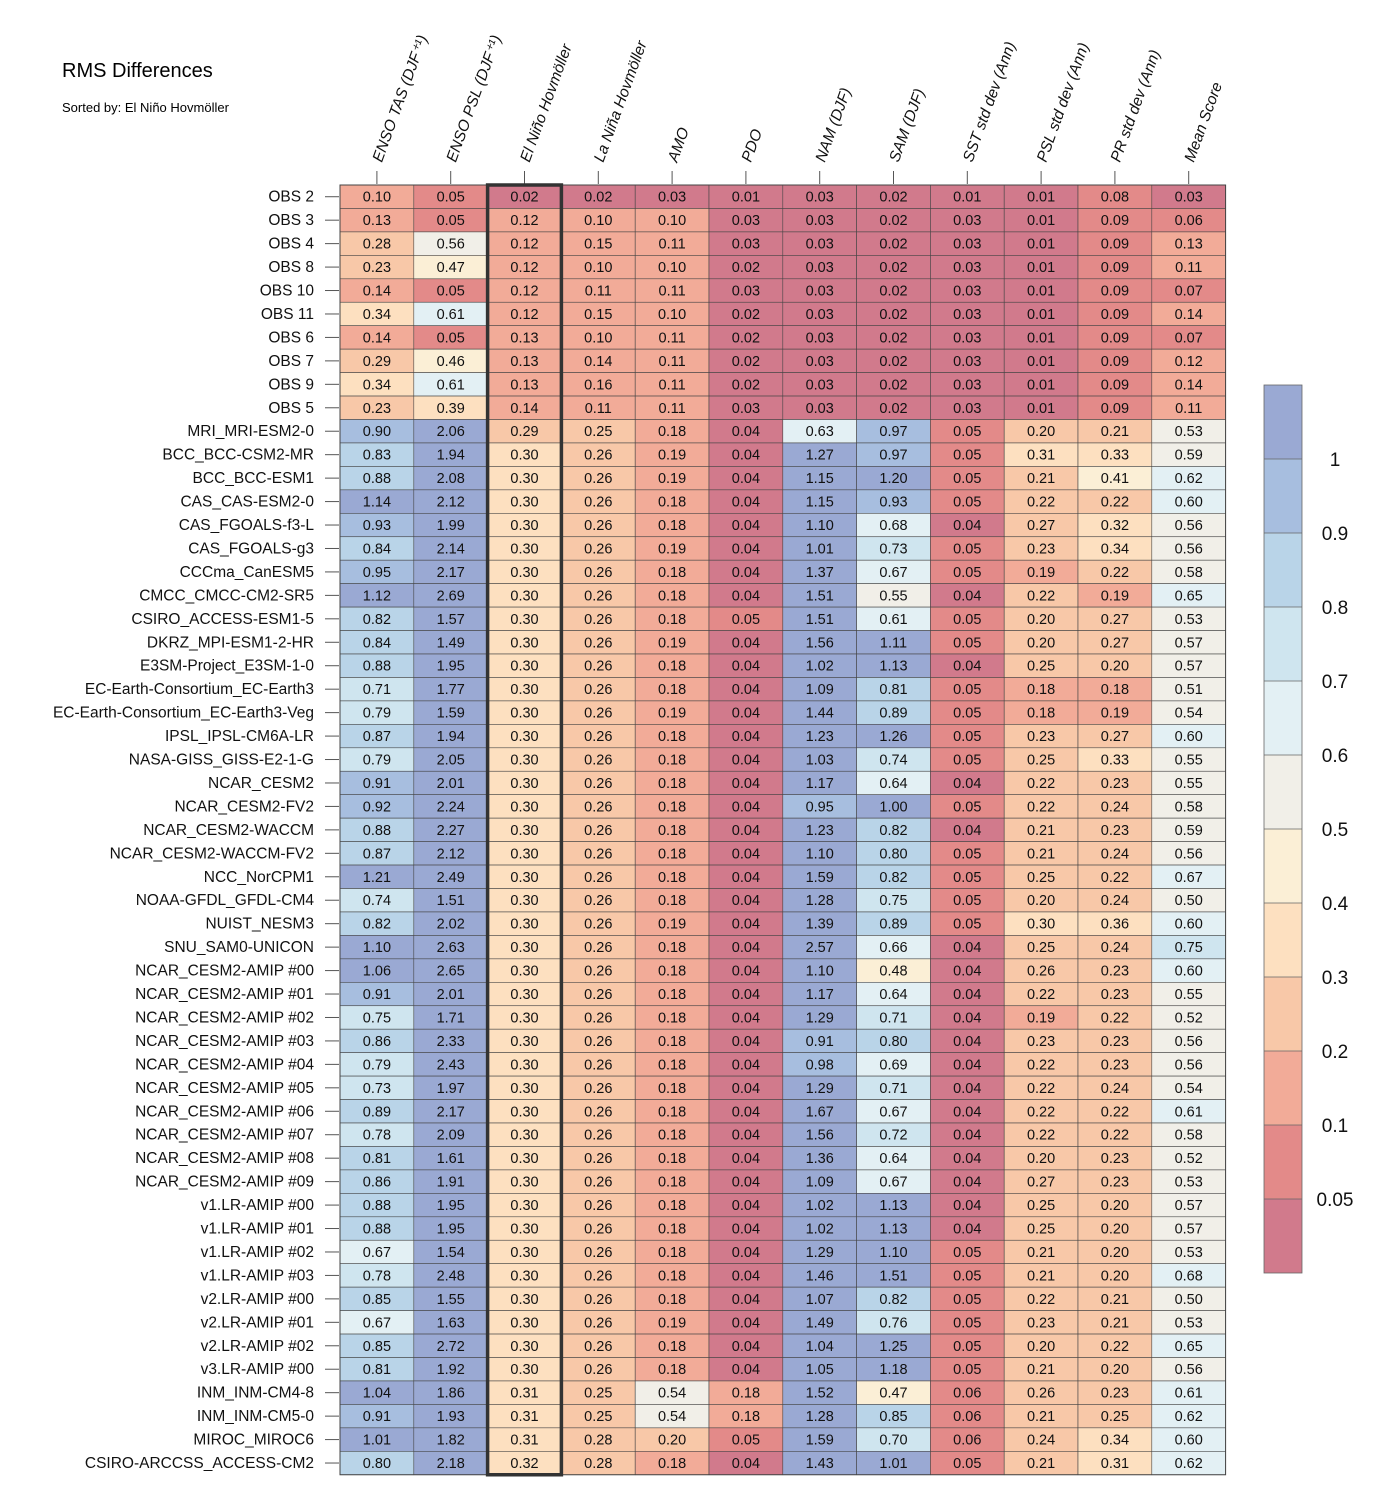  What do you see at coordinates (820, 1042) in the screenshot?
I see `cell-value-label: 0.91` at bounding box center [820, 1042].